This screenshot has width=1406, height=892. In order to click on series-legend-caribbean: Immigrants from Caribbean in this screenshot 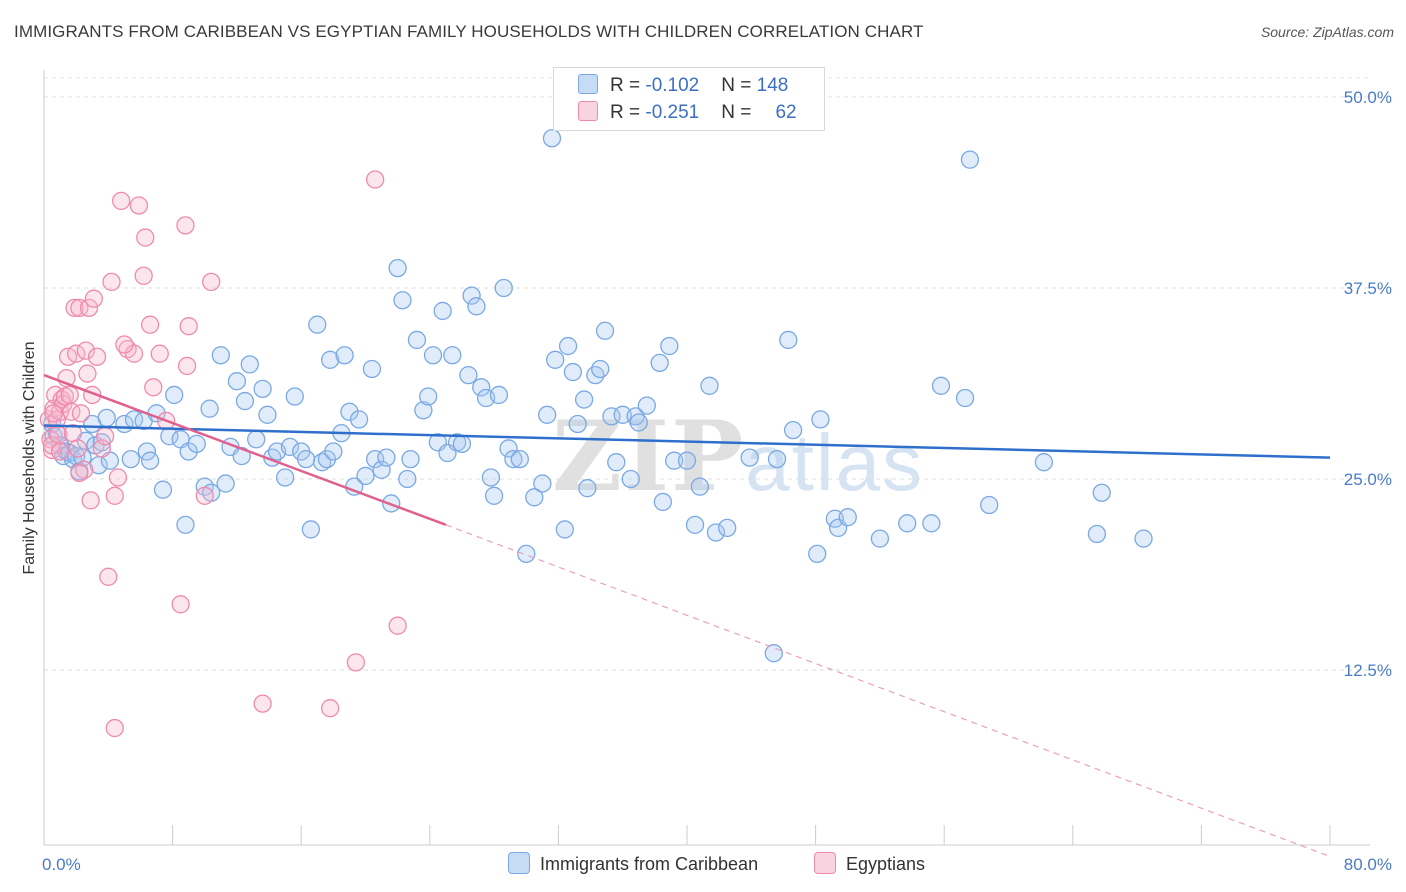, I will do `click(633, 863)`.